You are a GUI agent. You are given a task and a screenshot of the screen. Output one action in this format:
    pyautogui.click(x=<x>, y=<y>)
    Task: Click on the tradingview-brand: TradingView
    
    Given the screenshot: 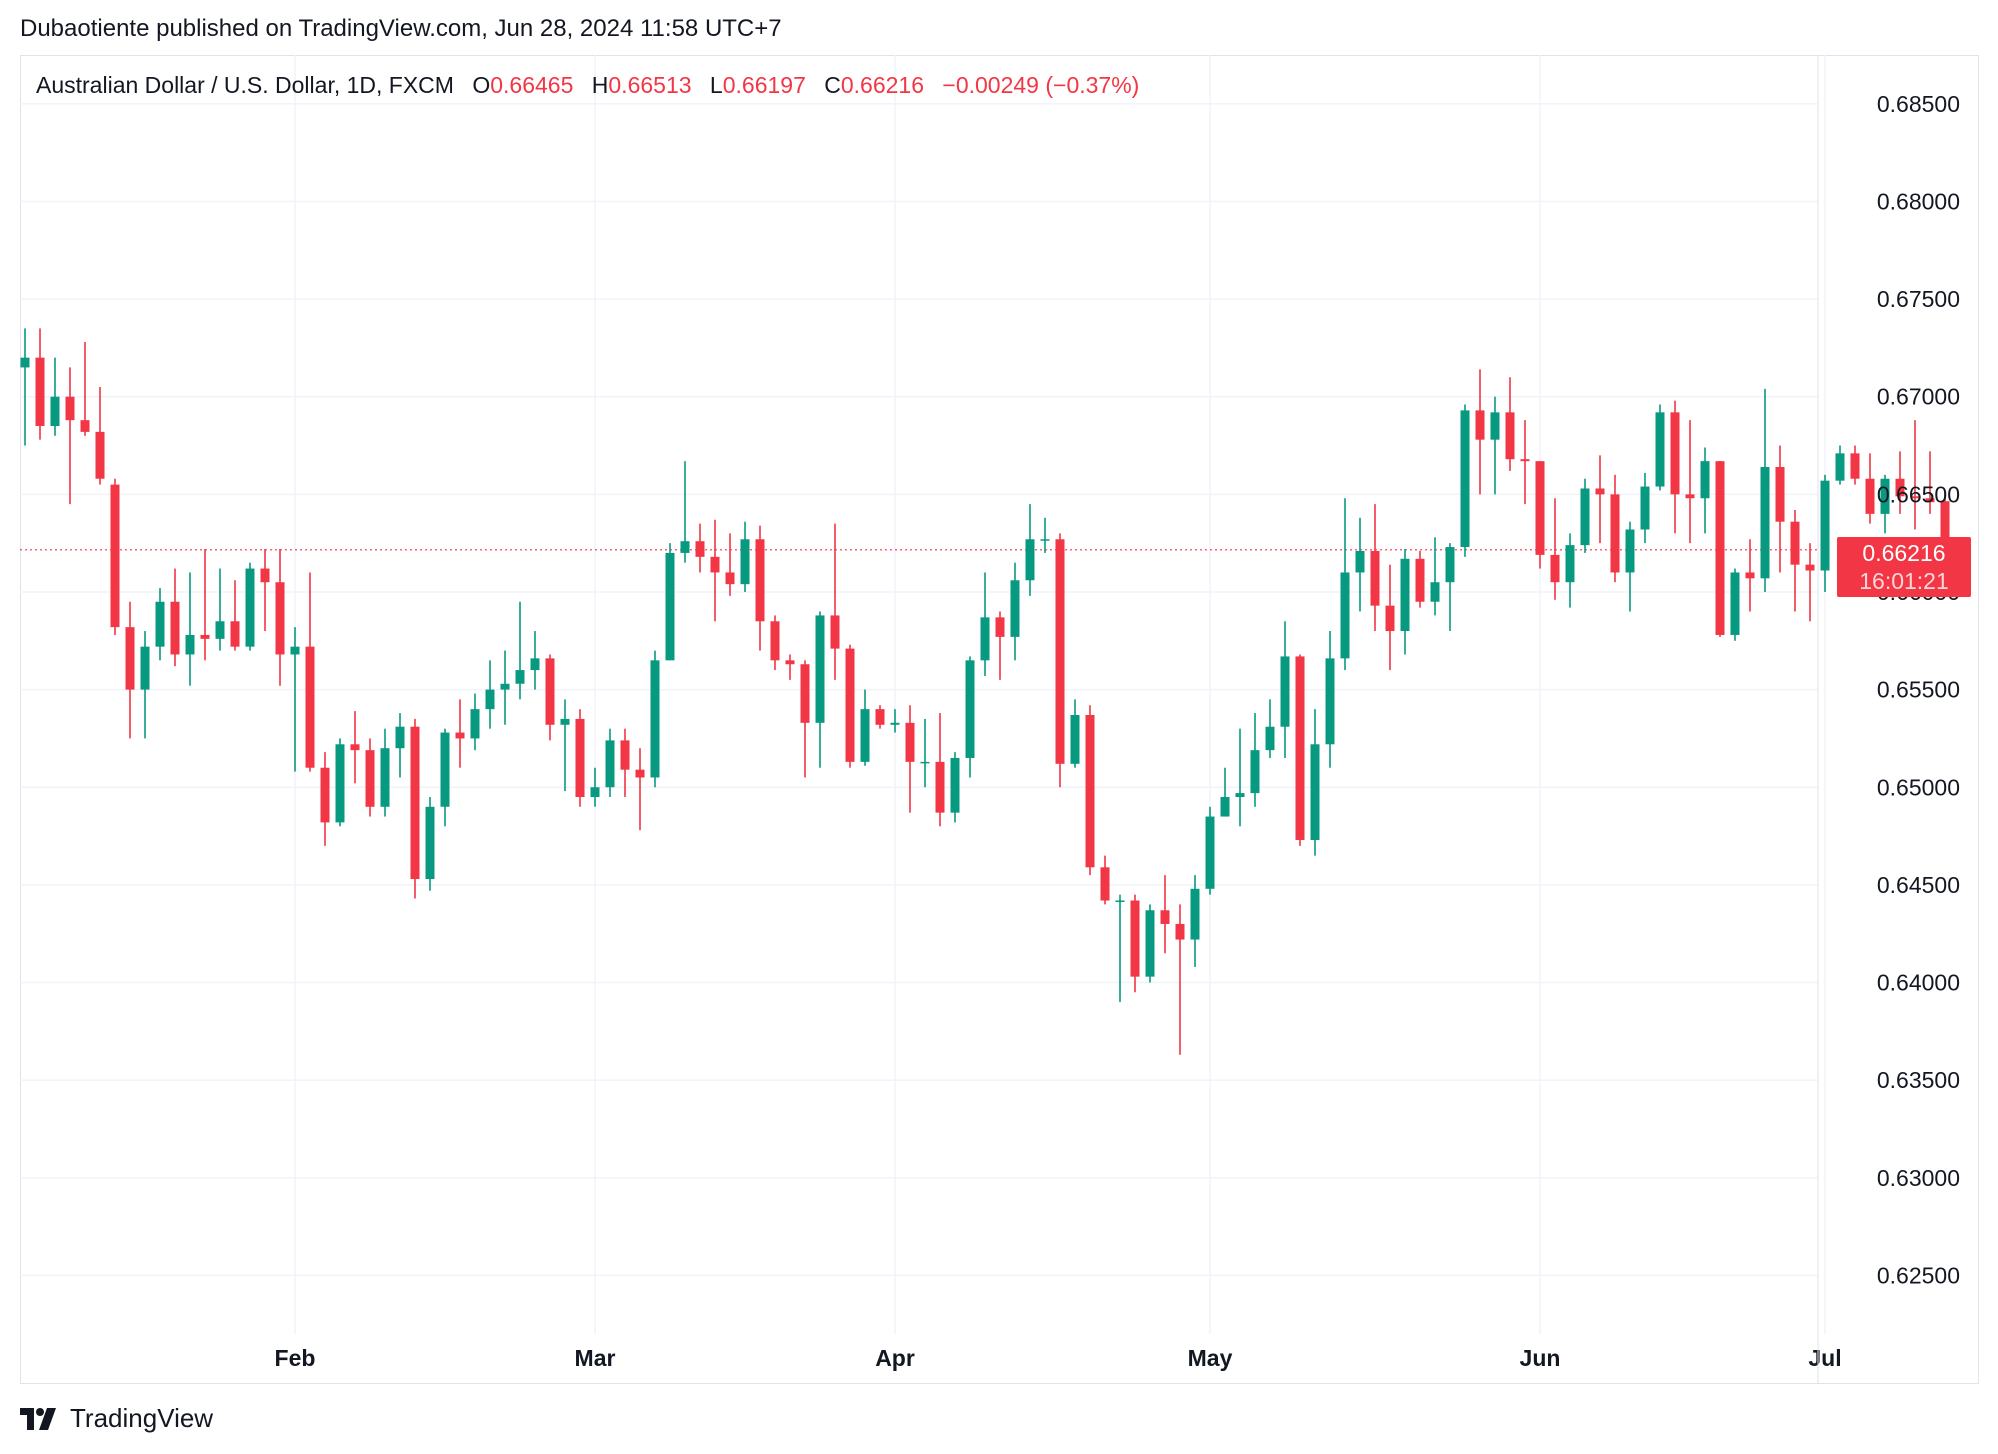 What is the action you would take?
    pyautogui.click(x=116, y=1418)
    